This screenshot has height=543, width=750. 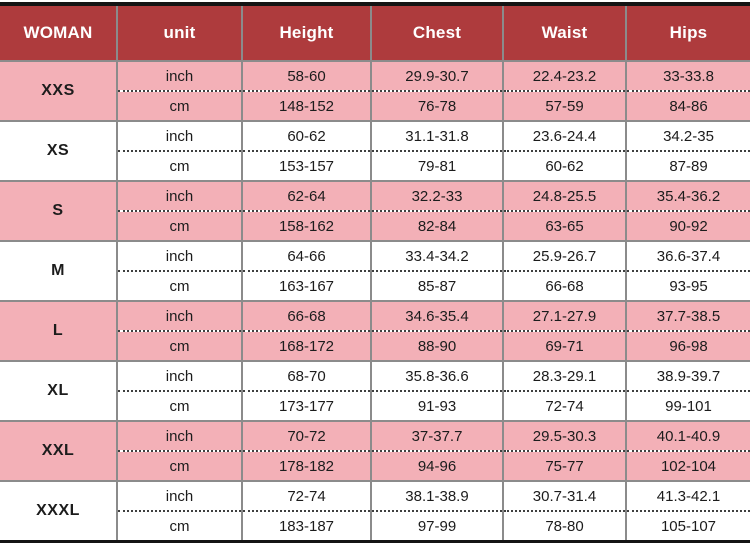 I want to click on header-cell-height: Height, so click(x=306, y=33).